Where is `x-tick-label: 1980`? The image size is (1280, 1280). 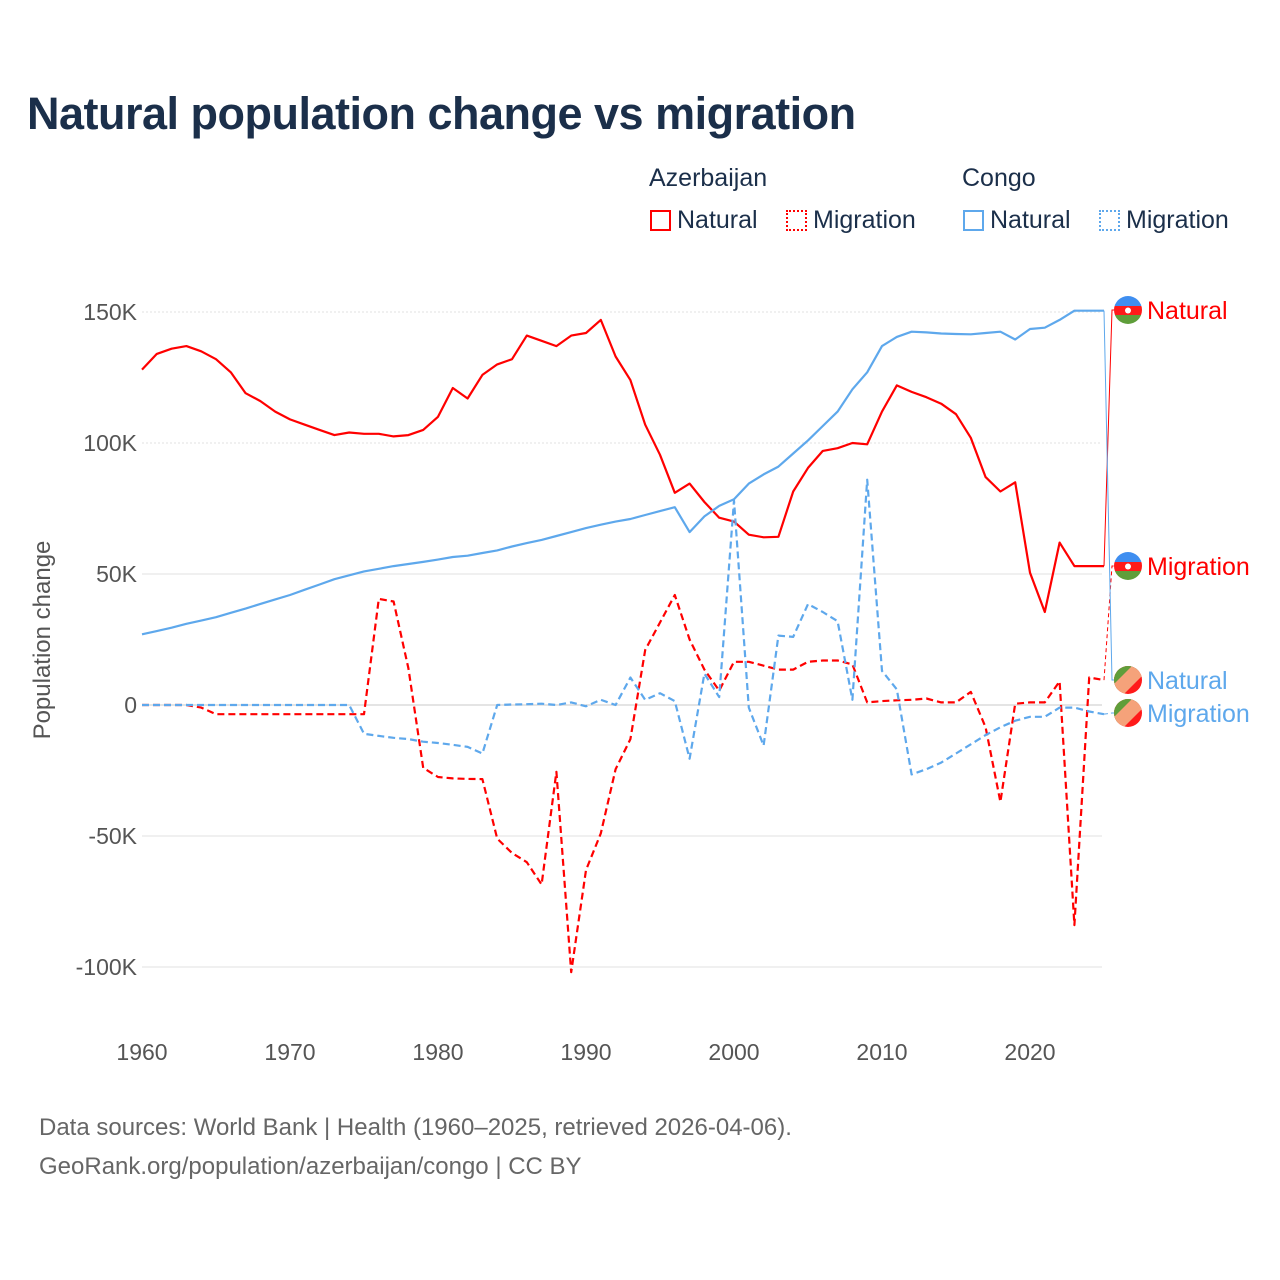
x-tick-label: 1980 is located at coordinates (437, 1052).